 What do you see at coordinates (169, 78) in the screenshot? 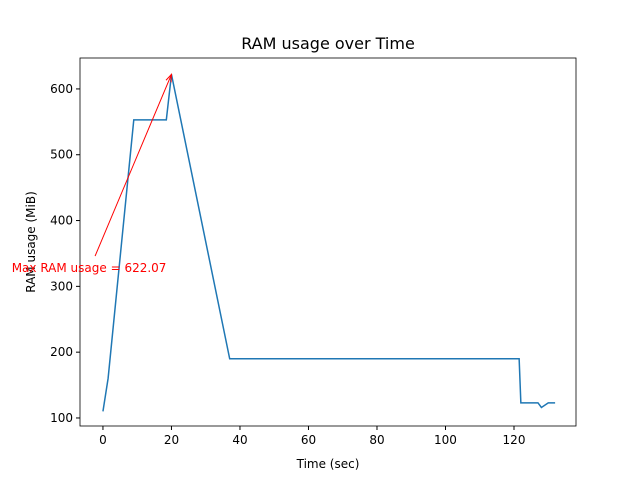
I see `annotation-arrowhead` at bounding box center [169, 78].